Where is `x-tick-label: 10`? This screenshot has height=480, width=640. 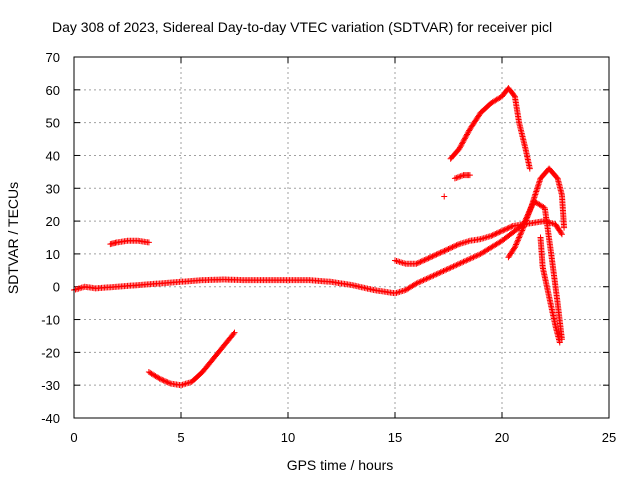 x-tick-label: 10 is located at coordinates (288, 437).